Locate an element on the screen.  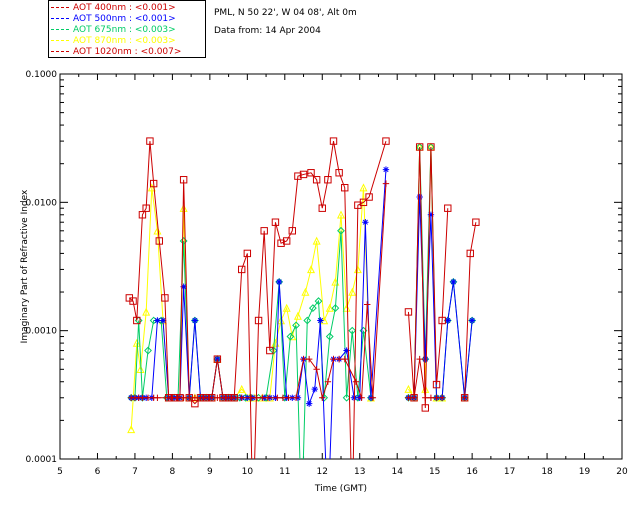
x-tick-label: 8 is located at coordinates (173, 472).